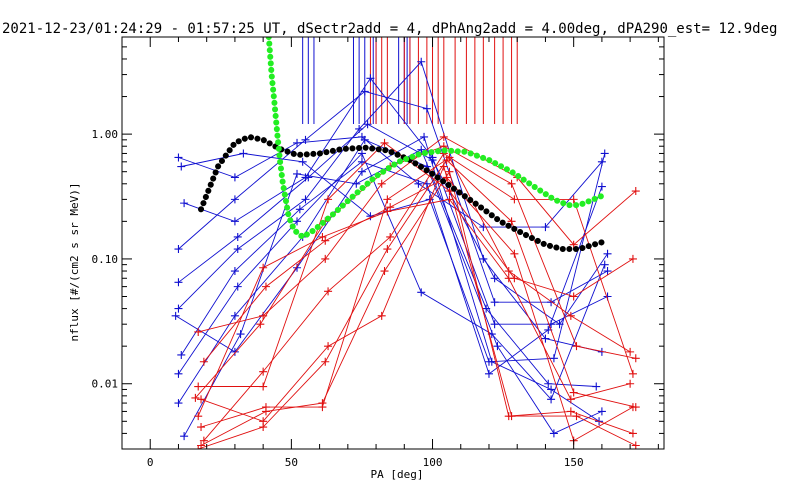 The width and height of the screenshot is (800, 500). I want to click on y-tick-label: 0.10, so click(105, 259).